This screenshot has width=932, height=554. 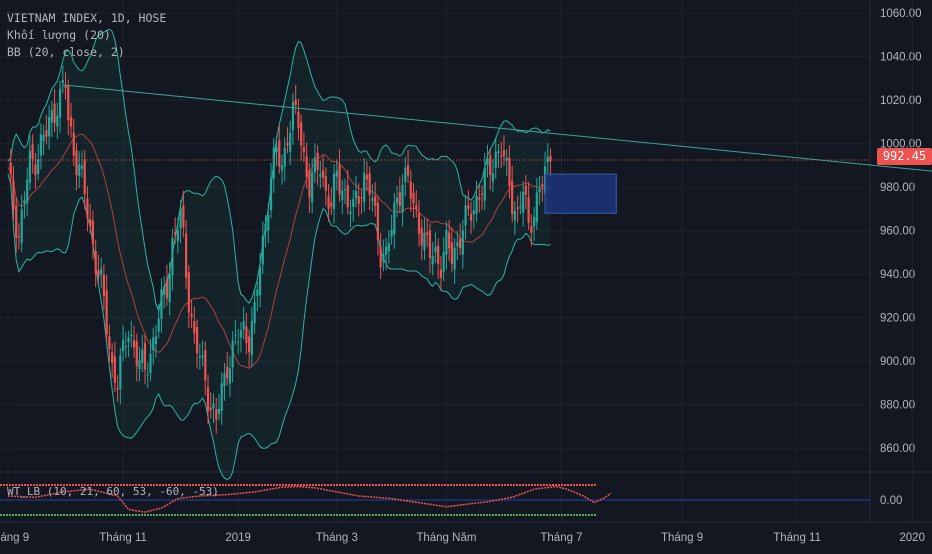 What do you see at coordinates (497, 128) in the screenshot?
I see `trend-line` at bounding box center [497, 128].